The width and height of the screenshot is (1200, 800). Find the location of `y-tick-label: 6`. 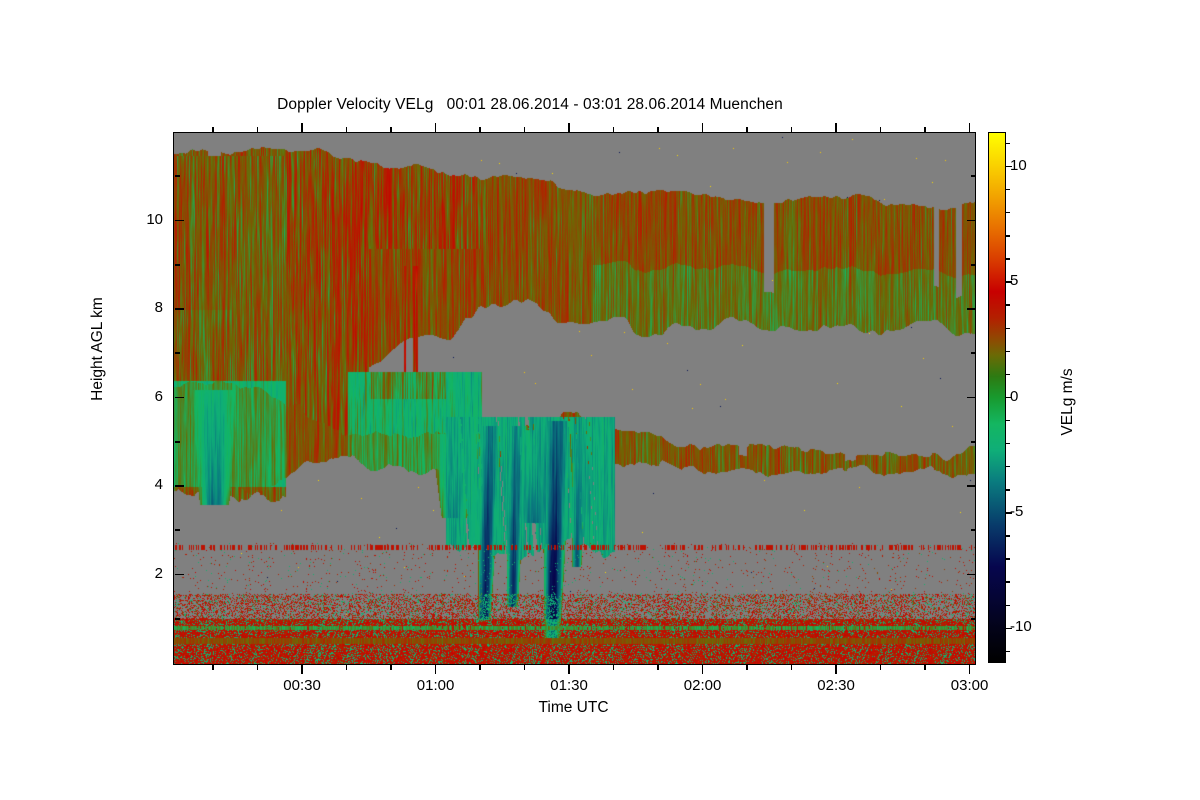

y-tick-label: 6 is located at coordinates (158, 396).